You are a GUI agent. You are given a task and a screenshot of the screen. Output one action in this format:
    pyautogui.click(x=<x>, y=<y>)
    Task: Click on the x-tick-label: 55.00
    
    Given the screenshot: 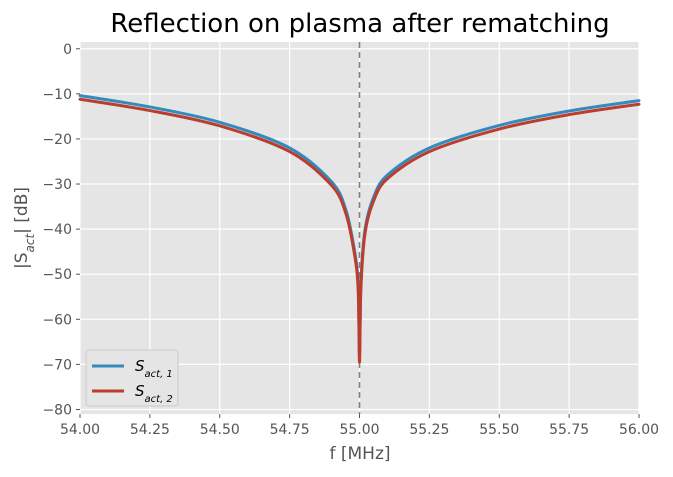 What is the action you would take?
    pyautogui.click(x=359, y=430)
    